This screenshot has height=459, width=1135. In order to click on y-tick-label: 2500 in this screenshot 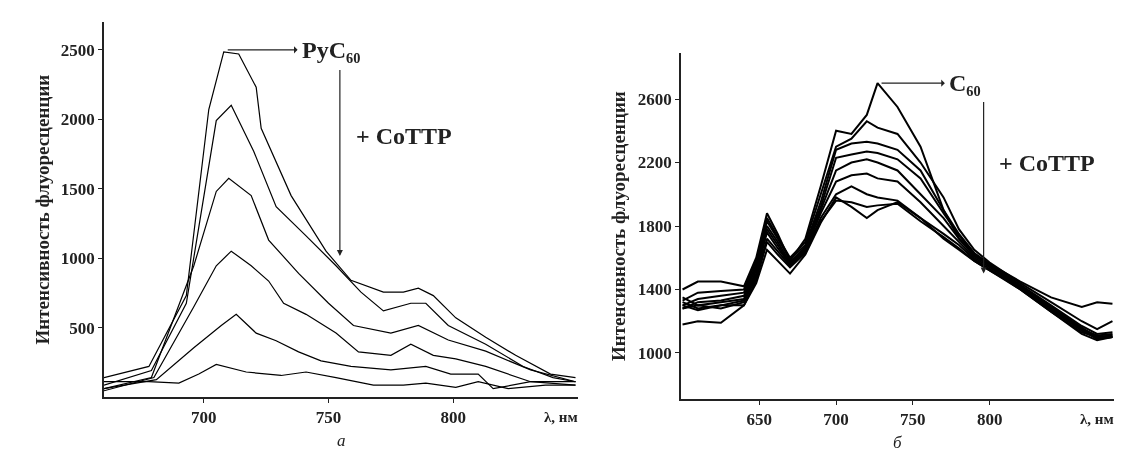, I will do `click(77, 50)`.